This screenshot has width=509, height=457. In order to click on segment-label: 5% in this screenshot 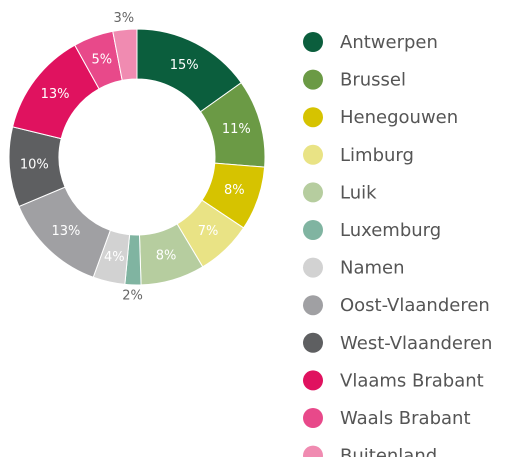, I will do `click(101, 60)`.